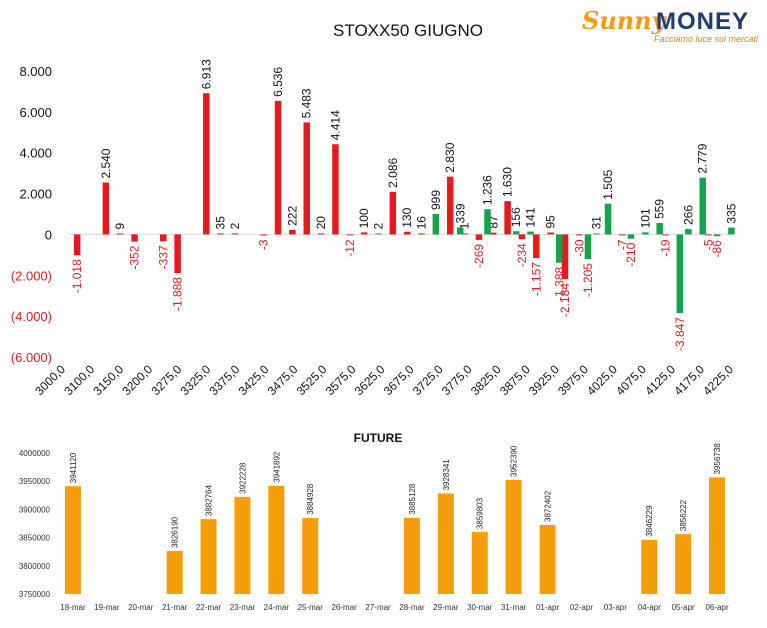  Describe the element at coordinates (35, 112) in the screenshot. I see `y-tick-label: 6.000` at that location.